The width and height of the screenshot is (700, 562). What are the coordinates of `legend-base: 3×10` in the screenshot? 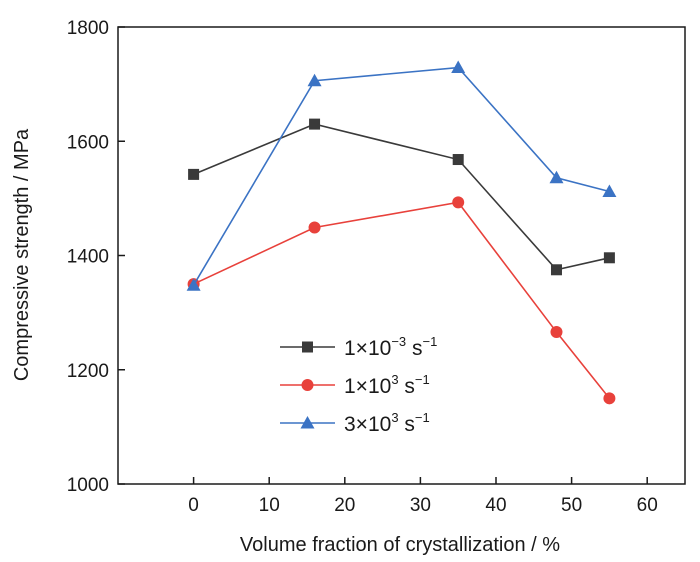 It's located at (367, 424).